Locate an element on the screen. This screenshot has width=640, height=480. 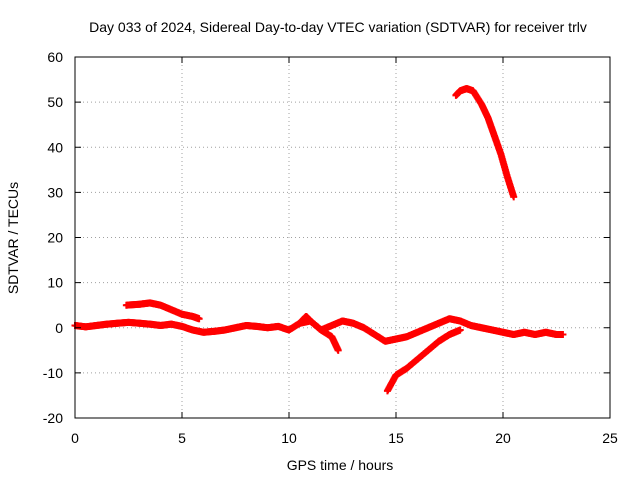
y-tick-label: 60 is located at coordinates (55, 57).